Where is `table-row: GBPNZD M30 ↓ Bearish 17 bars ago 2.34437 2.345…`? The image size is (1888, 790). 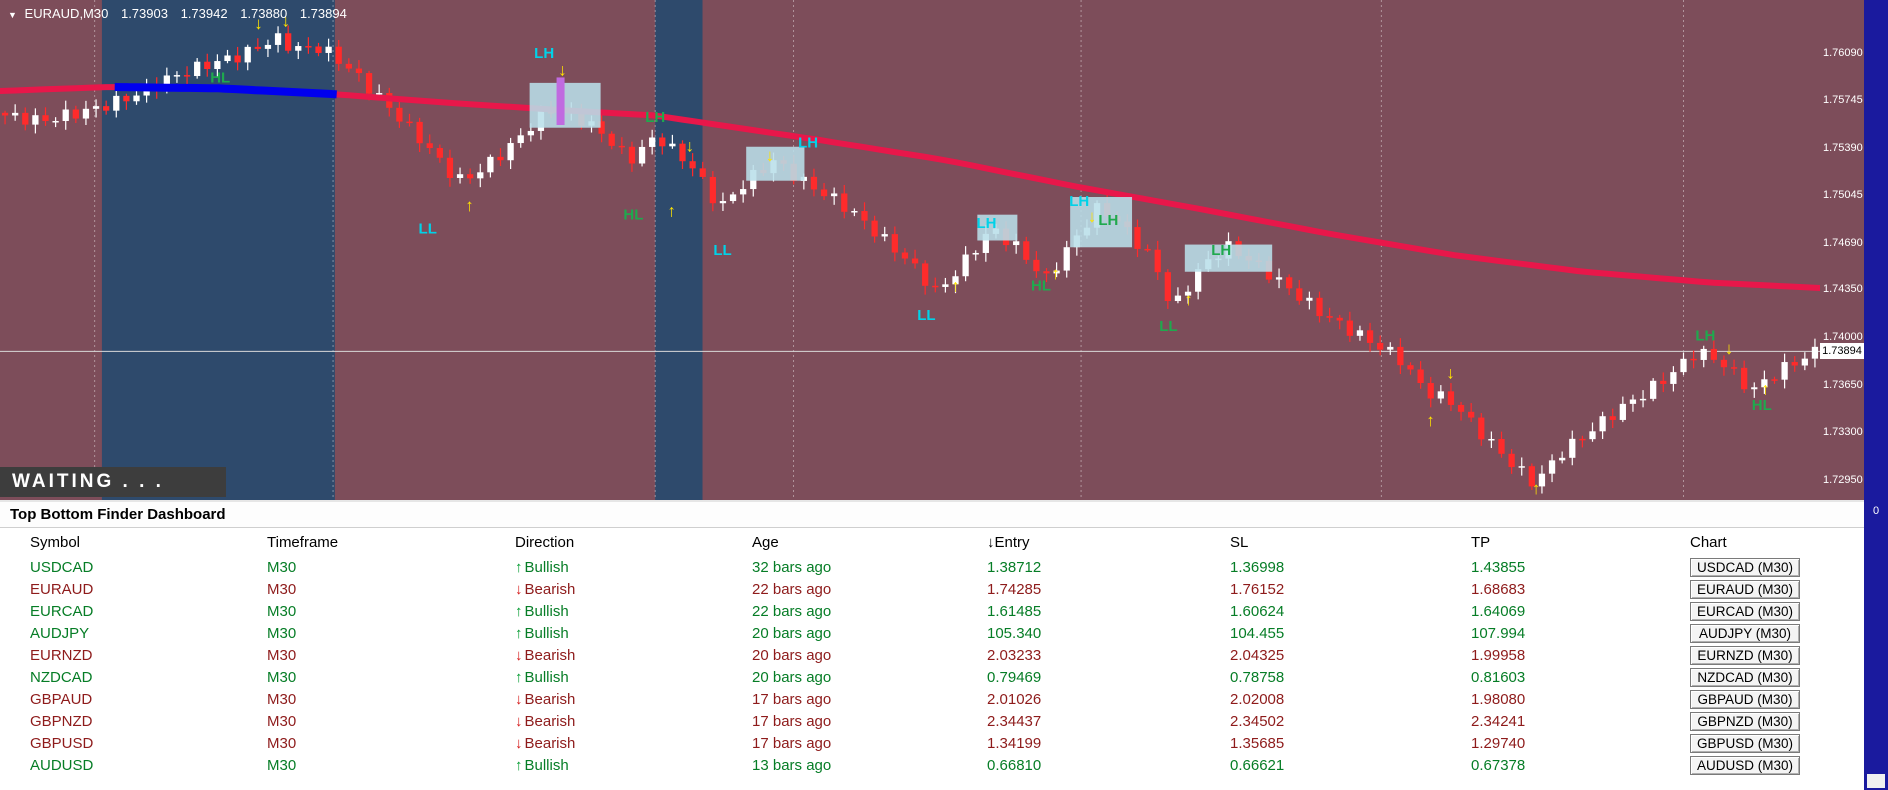 table-row: GBPNZD M30 ↓ Bearish 17 bars ago 2.34437 2.345… is located at coordinates (932, 721).